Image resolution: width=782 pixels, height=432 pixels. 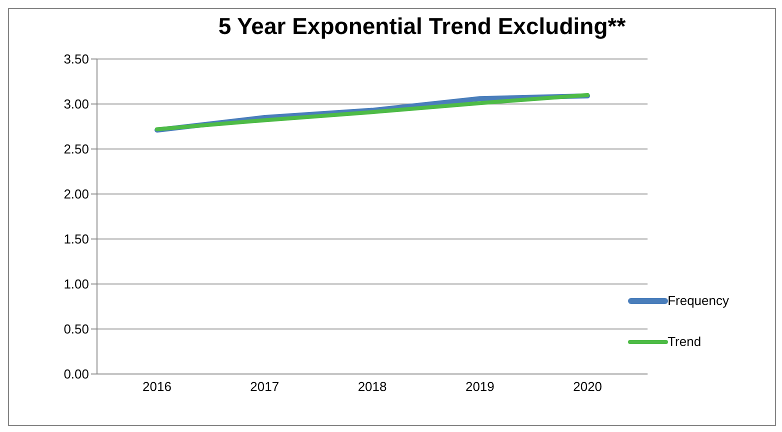 What do you see at coordinates (76, 284) in the screenshot?
I see `y-tick-label: 1.00` at bounding box center [76, 284].